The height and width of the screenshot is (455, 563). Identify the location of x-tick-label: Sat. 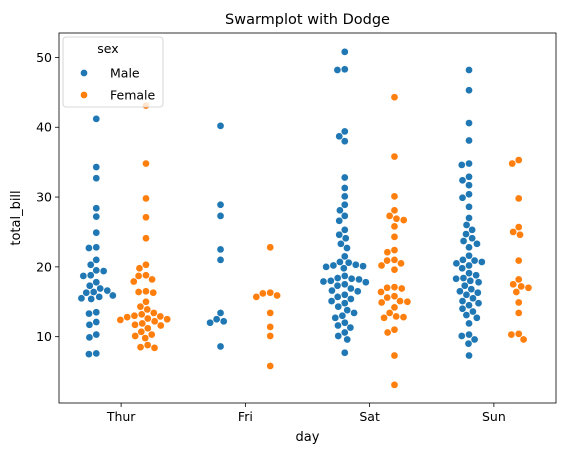
(369, 416).